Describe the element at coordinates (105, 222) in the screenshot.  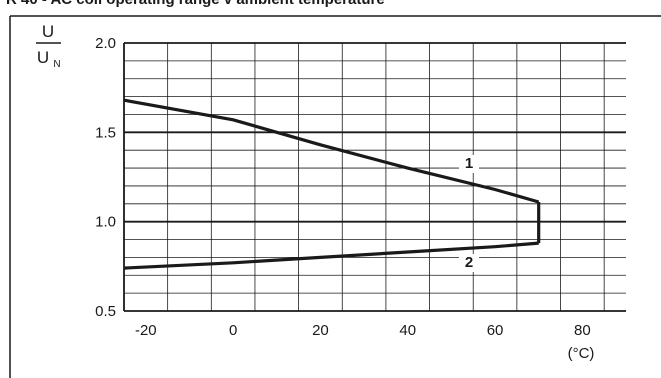
I see `y-tick-label: 1.0` at that location.